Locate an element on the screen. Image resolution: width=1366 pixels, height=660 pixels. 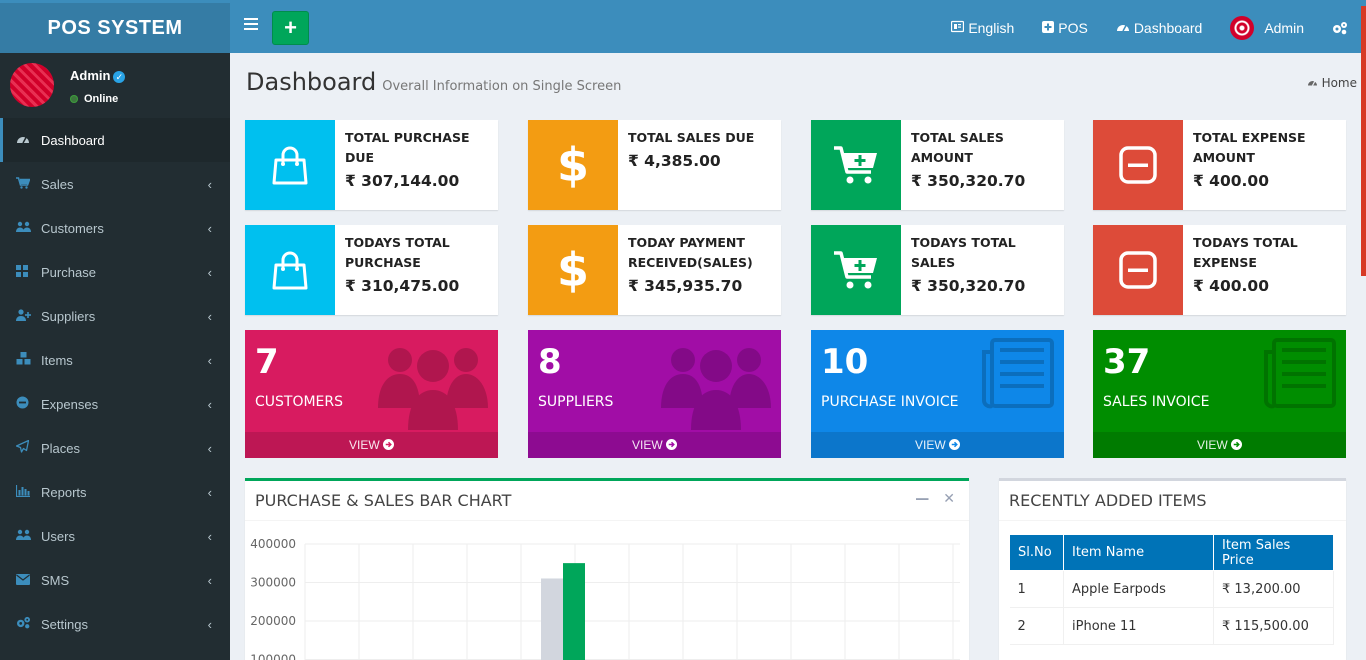
shopping-bag-icon is located at coordinates (290, 270).